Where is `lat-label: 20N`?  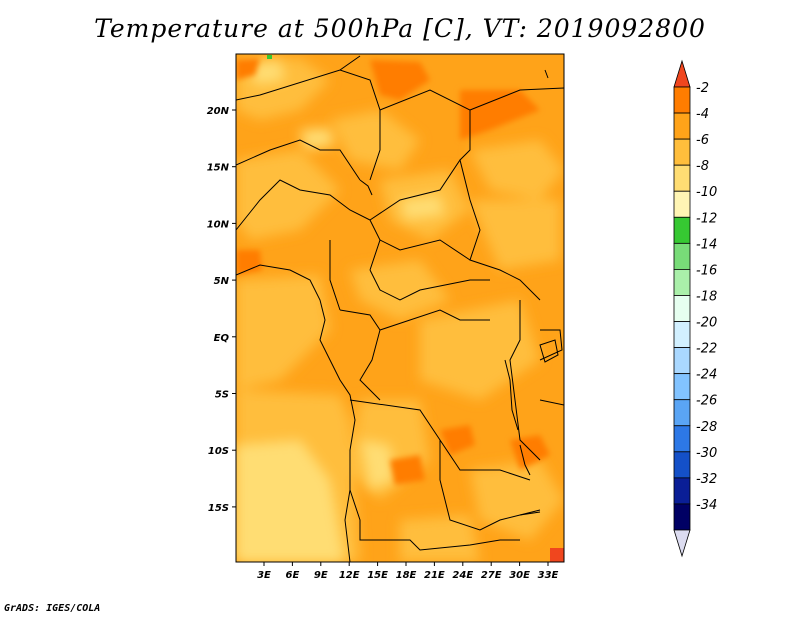 lat-label: 20N is located at coordinates (218, 111).